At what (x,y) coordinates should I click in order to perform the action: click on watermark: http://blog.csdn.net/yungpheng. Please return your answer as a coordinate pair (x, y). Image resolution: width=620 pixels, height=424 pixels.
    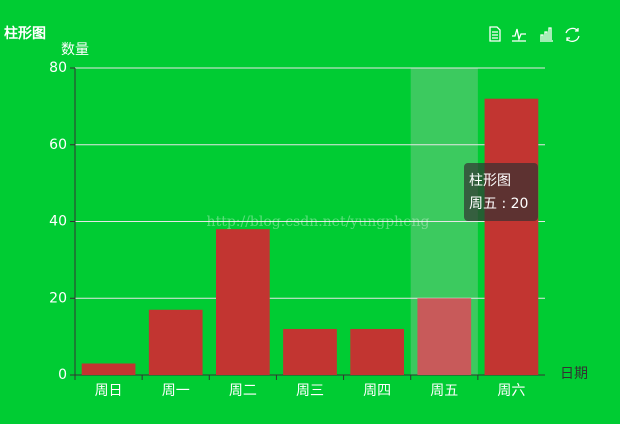
    Looking at the image, I should click on (318, 222).